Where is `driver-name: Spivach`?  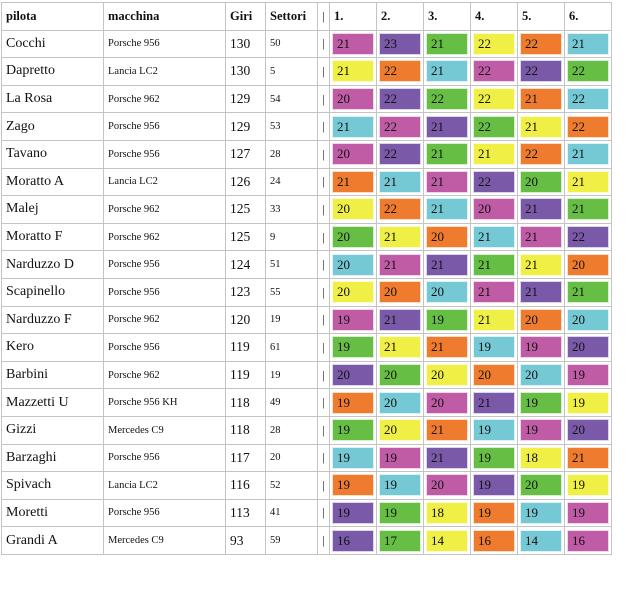 driver-name: Spivach is located at coordinates (52, 485).